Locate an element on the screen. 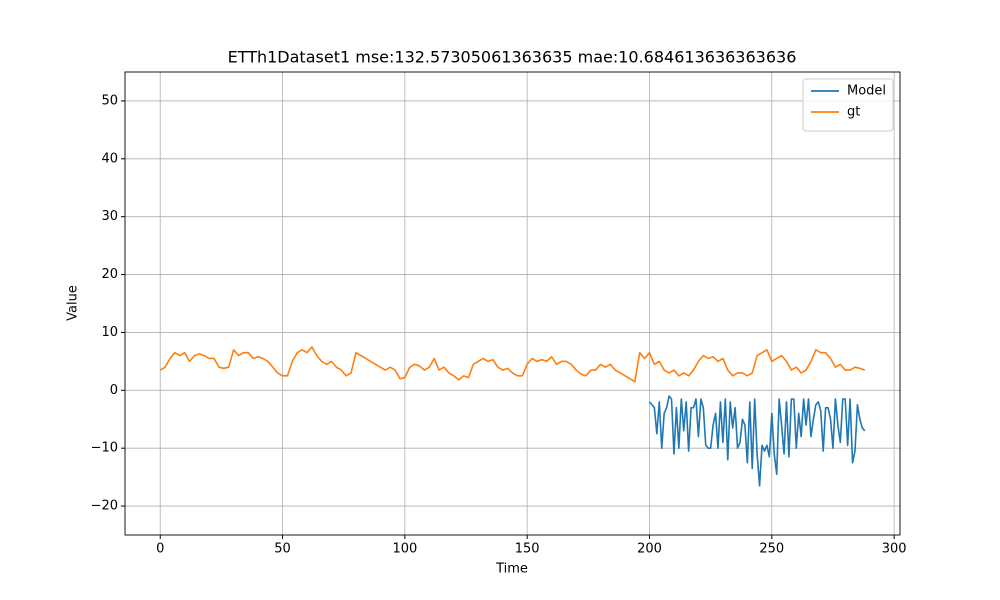 The width and height of the screenshot is (1000, 600). y-tick-label: 40 is located at coordinates (109, 158).